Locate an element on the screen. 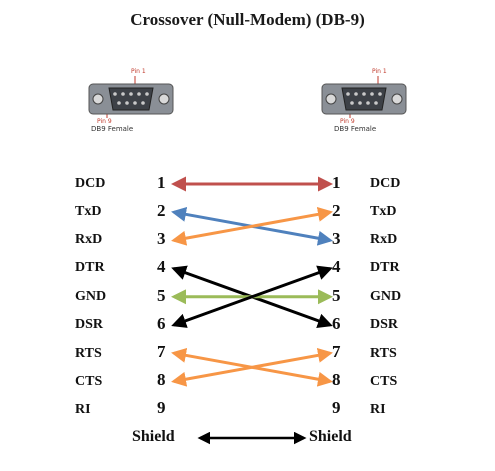  left-signal-ri: RI is located at coordinates (83, 409).